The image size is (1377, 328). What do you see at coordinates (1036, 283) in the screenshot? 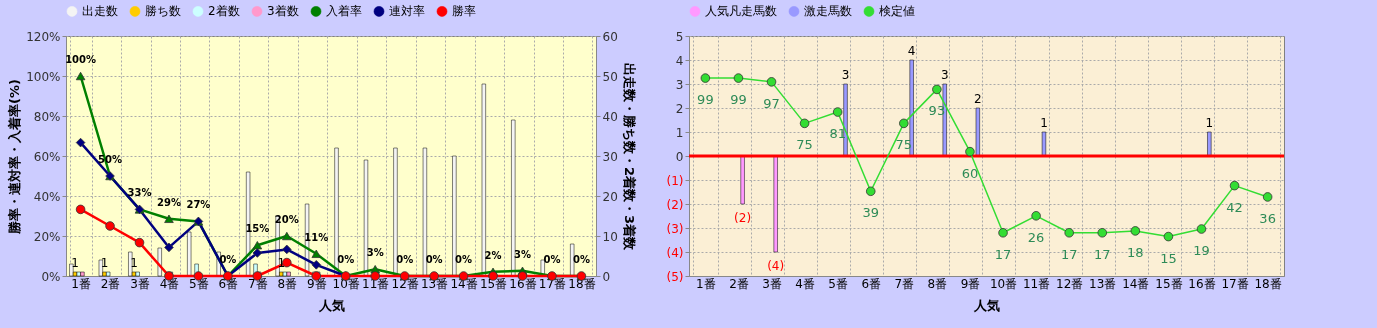
I see `x-tick-label: 11番` at bounding box center [1036, 283].